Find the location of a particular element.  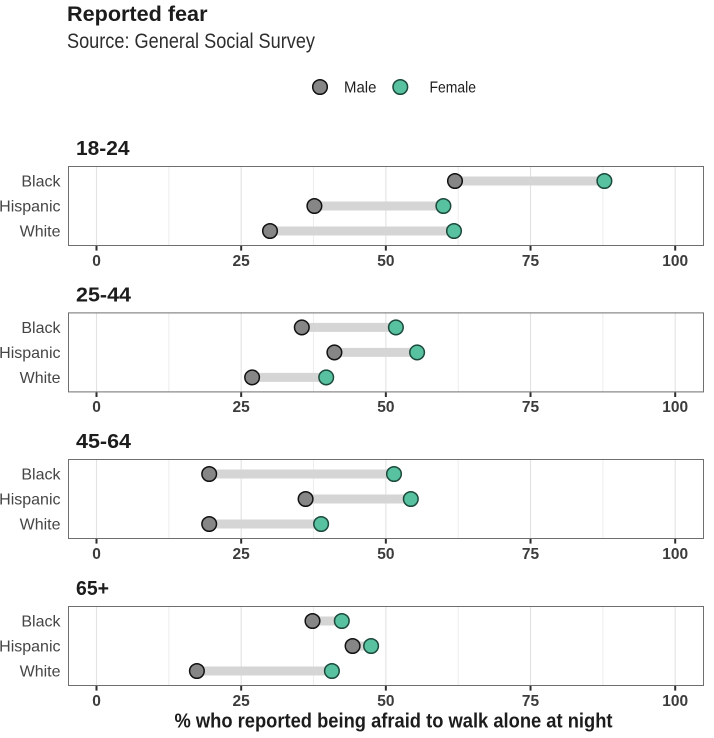

svg-text: 18-24 is located at coordinates (103, 149).